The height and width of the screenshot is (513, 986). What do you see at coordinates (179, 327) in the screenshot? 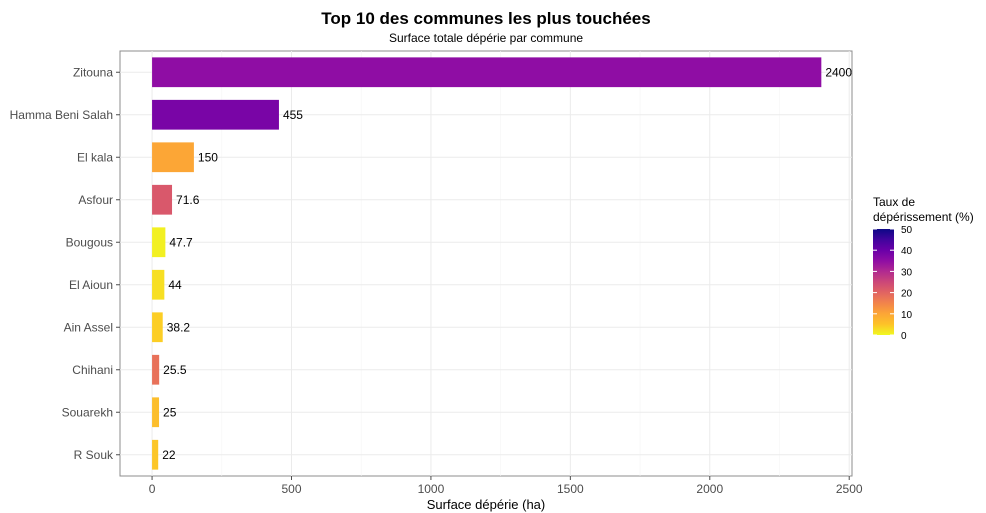
I see `value-label: 38.2` at bounding box center [179, 327].